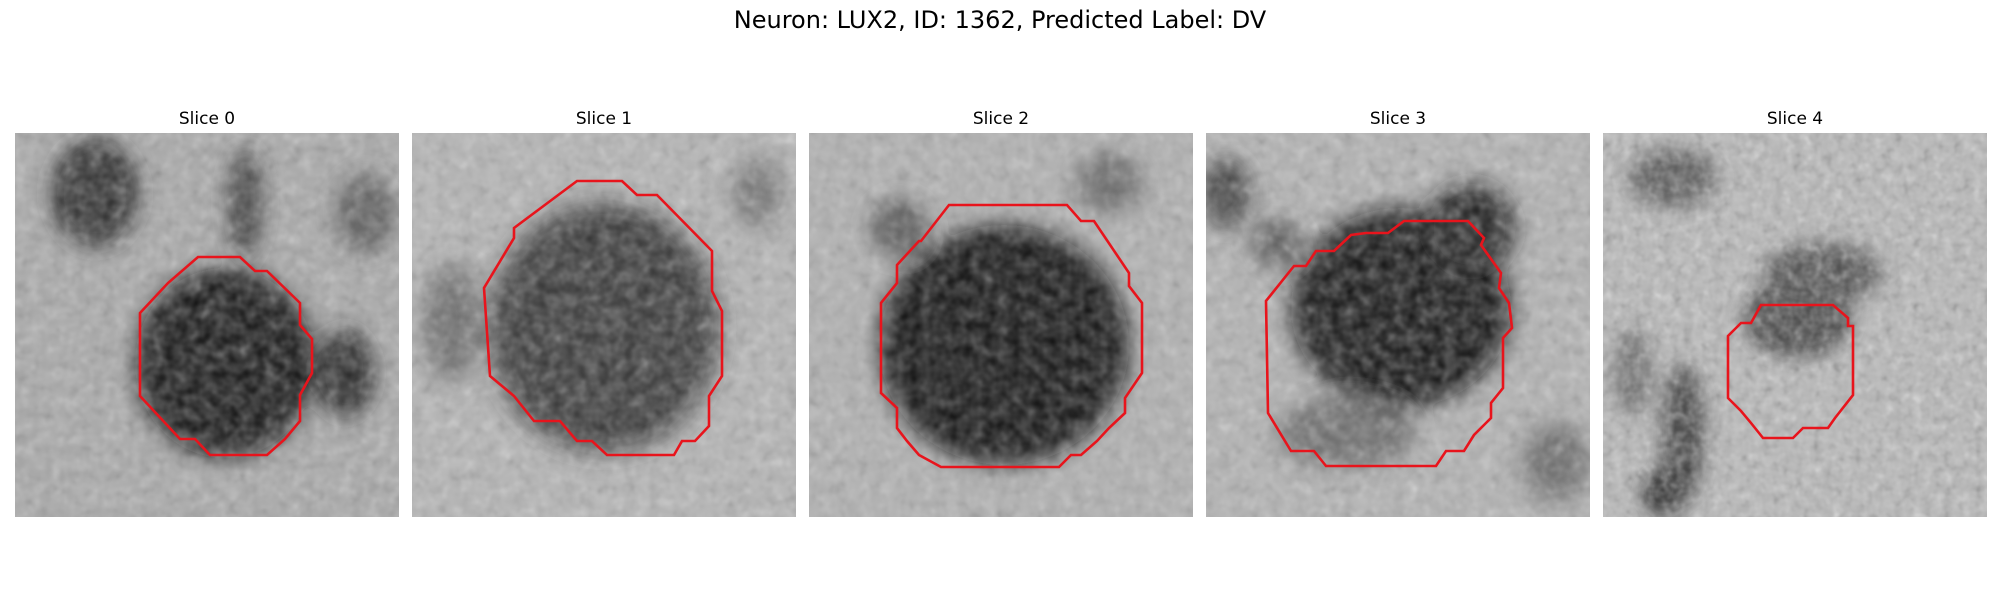 The height and width of the screenshot is (600, 2000). I want to click on slice-panel-4: Slice 4, so click(1795, 312).